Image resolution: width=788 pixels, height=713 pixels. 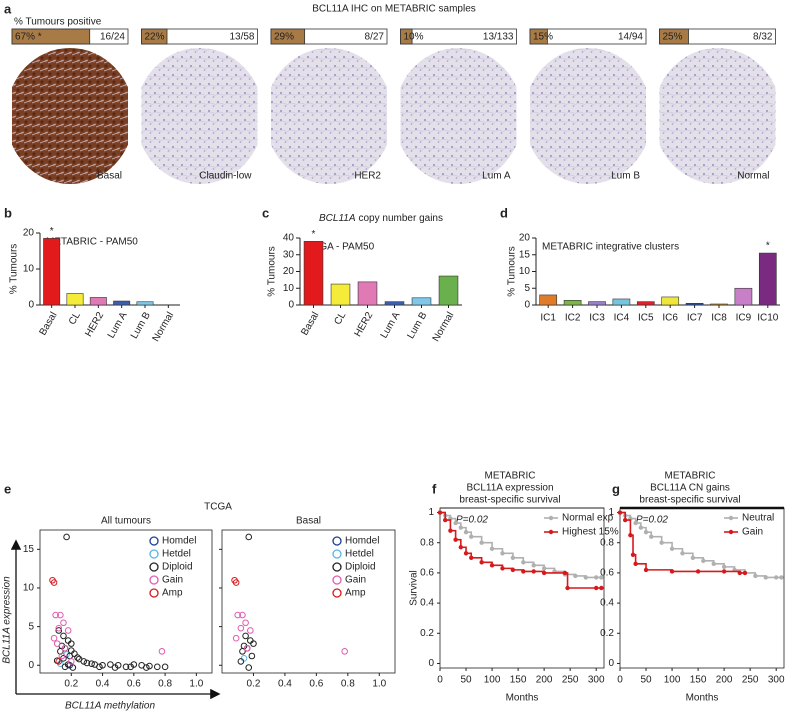 I want to click on tissue-label: HER2, so click(x=367, y=176).